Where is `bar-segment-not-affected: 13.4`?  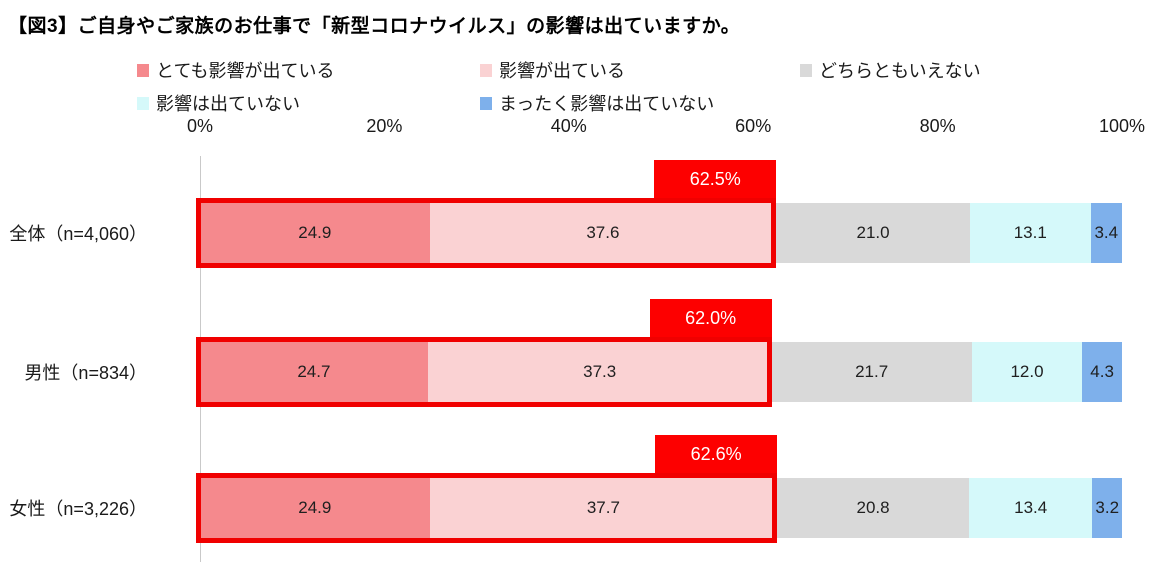 bar-segment-not-affected: 13.4 is located at coordinates (1030, 508).